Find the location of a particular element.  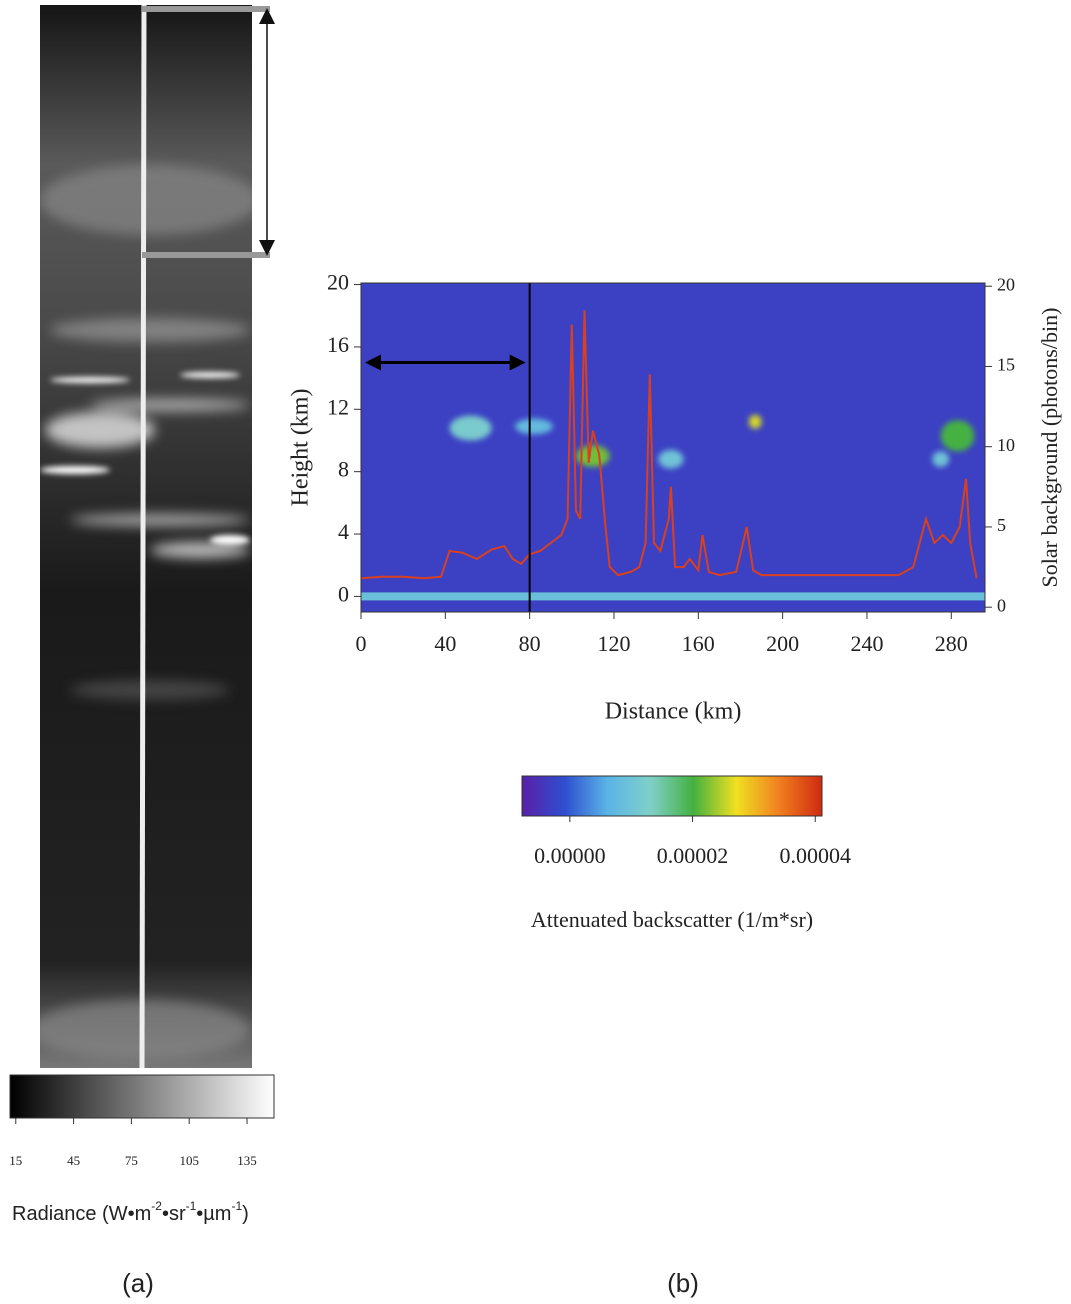

y2-axis-label: Solar background (photons/bin) is located at coordinates (1049, 448).